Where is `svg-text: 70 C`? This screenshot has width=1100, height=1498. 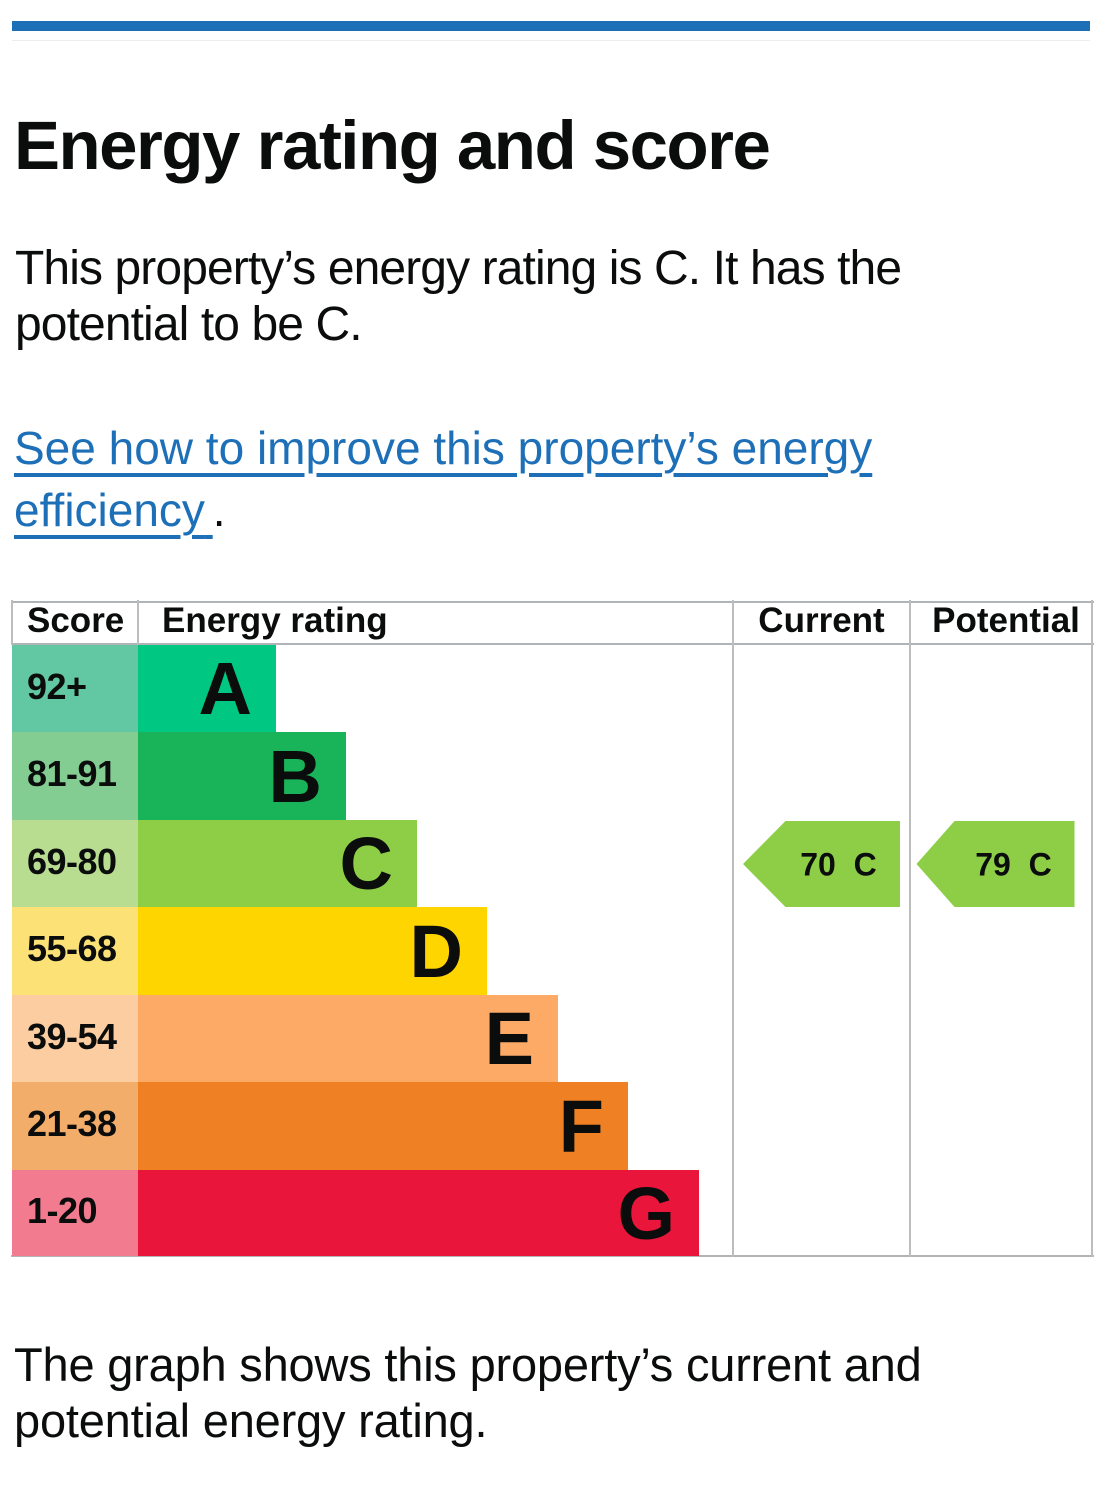 svg-text: 70 C is located at coordinates (838, 865).